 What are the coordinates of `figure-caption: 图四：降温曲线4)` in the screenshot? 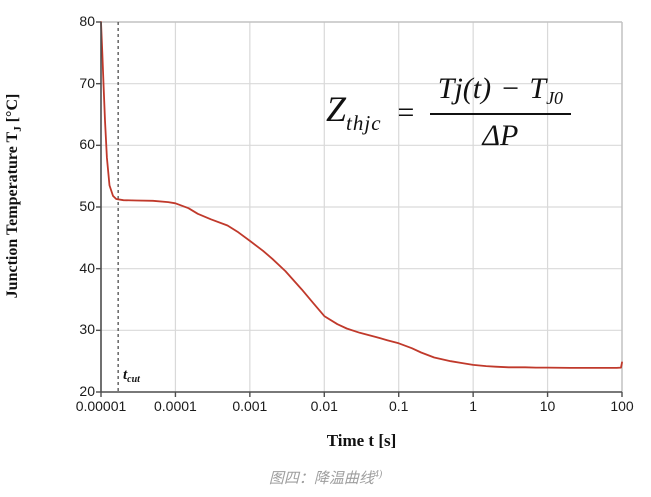 It's located at (325, 478).